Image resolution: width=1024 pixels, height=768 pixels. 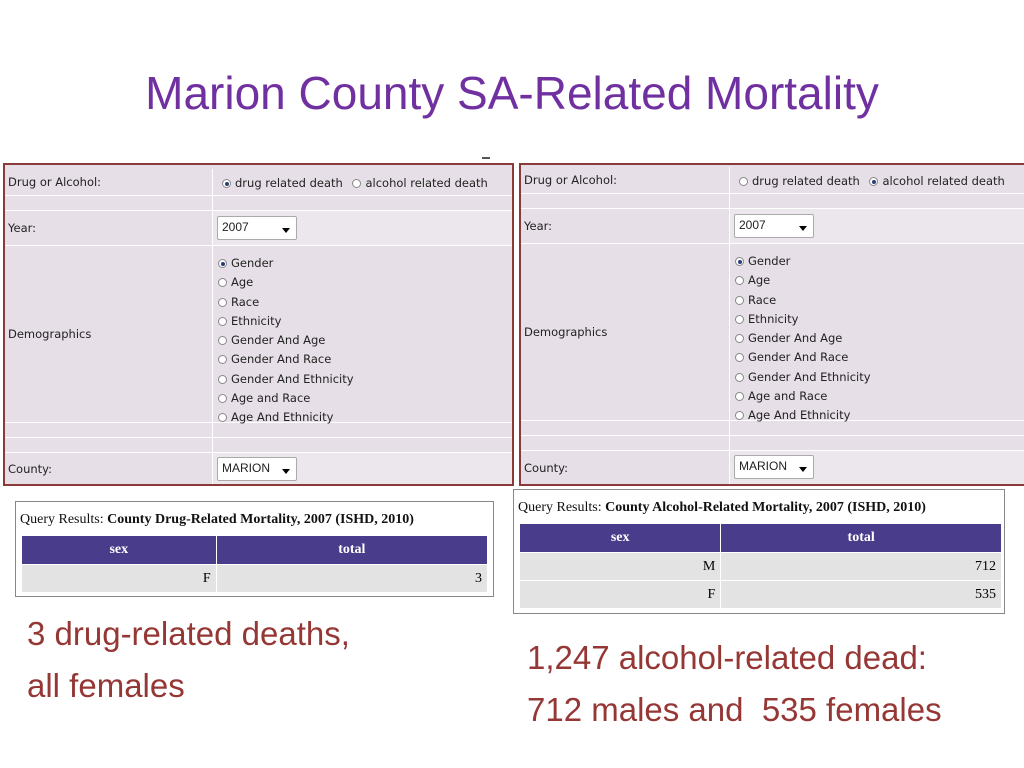 What do you see at coordinates (861, 594) in the screenshot?
I see `cell-total: 535` at bounding box center [861, 594].